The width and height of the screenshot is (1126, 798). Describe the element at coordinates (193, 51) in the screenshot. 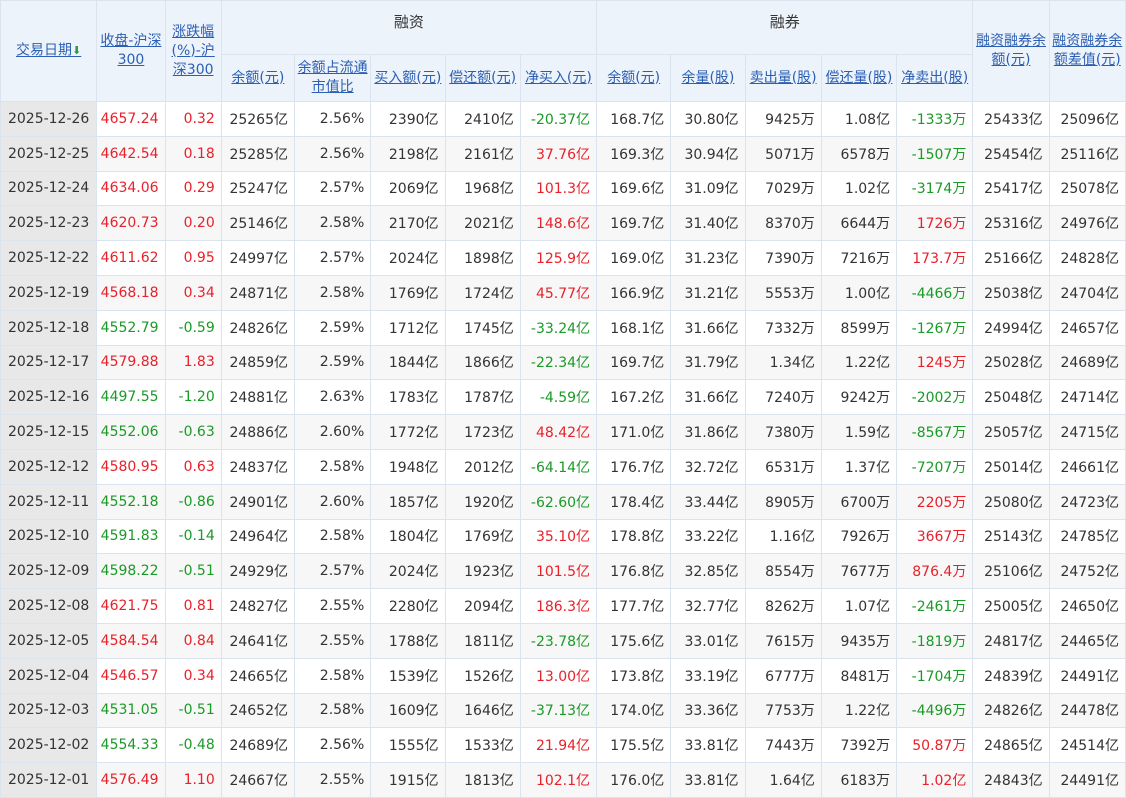

I see `col-change-header: 涨跌幅(%)-沪深300` at that location.